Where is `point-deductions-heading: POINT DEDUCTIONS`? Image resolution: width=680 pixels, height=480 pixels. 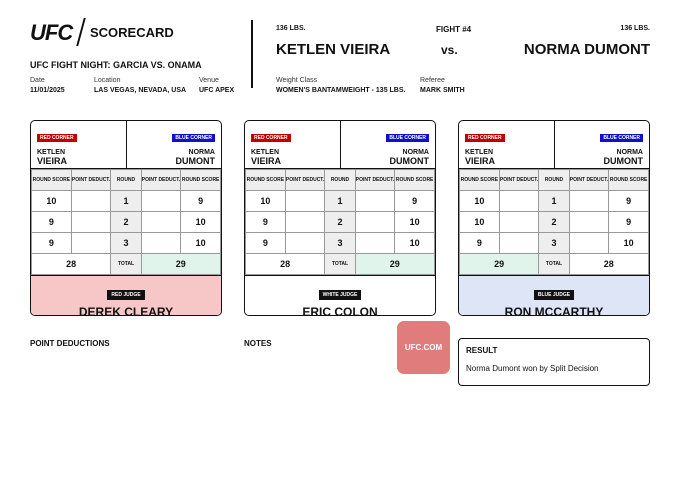 point-deductions-heading: POINT DEDUCTIONS is located at coordinates (70, 343).